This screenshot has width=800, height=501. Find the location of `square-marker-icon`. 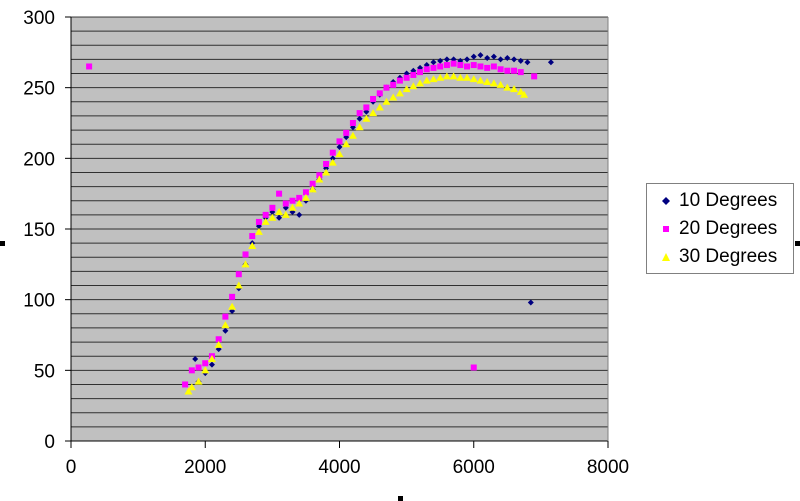

square-marker-icon is located at coordinates (666, 229).